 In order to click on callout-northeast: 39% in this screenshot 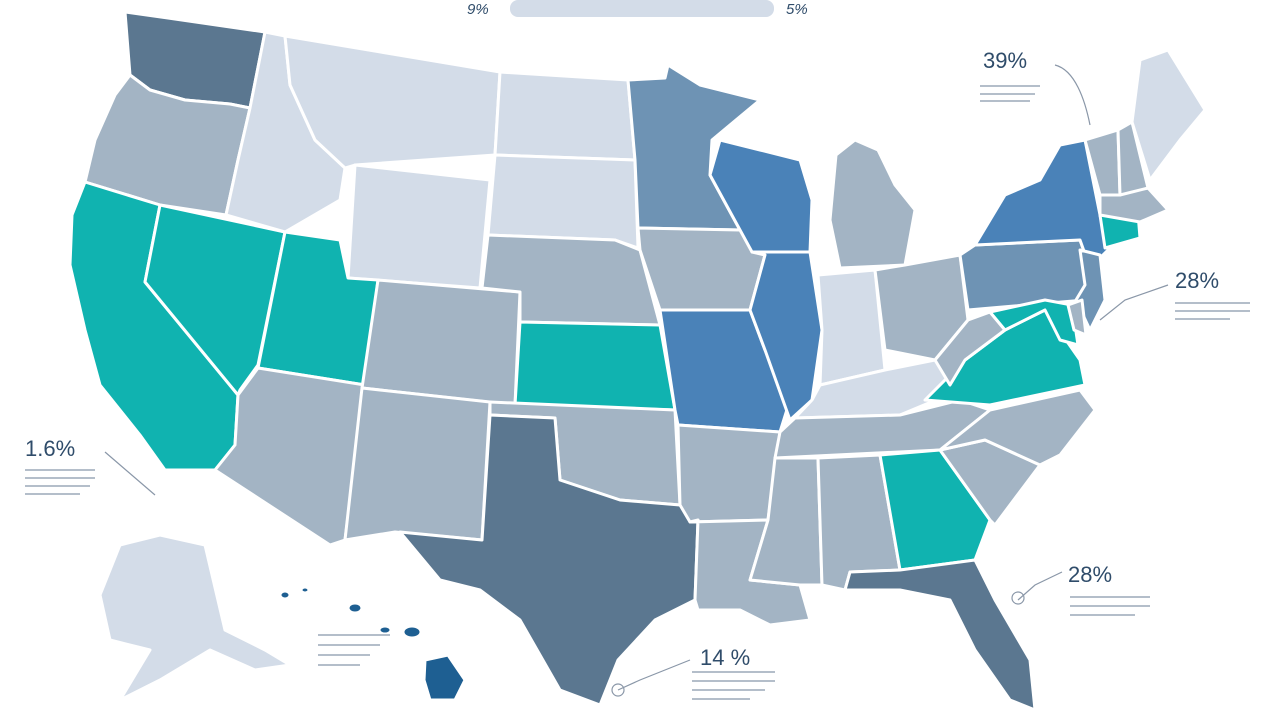, I will do `click(1005, 60)`.